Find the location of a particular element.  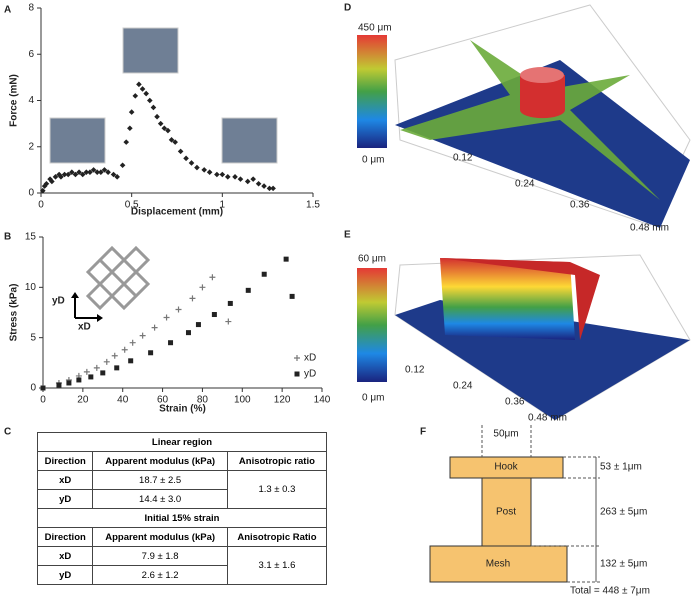

direction-arrows is located at coordinates (87, 307).